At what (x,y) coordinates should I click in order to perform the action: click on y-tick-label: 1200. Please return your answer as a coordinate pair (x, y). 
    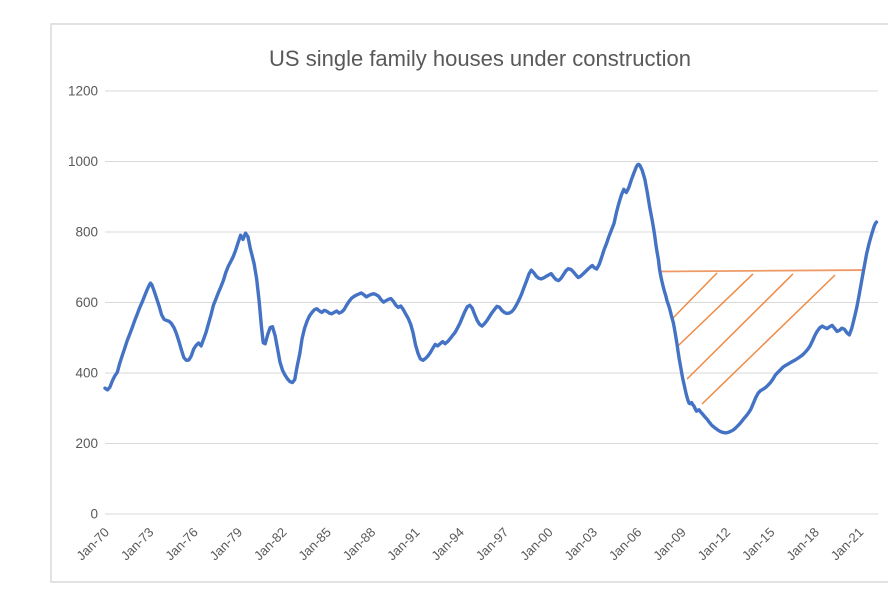
    Looking at the image, I should click on (83, 91).